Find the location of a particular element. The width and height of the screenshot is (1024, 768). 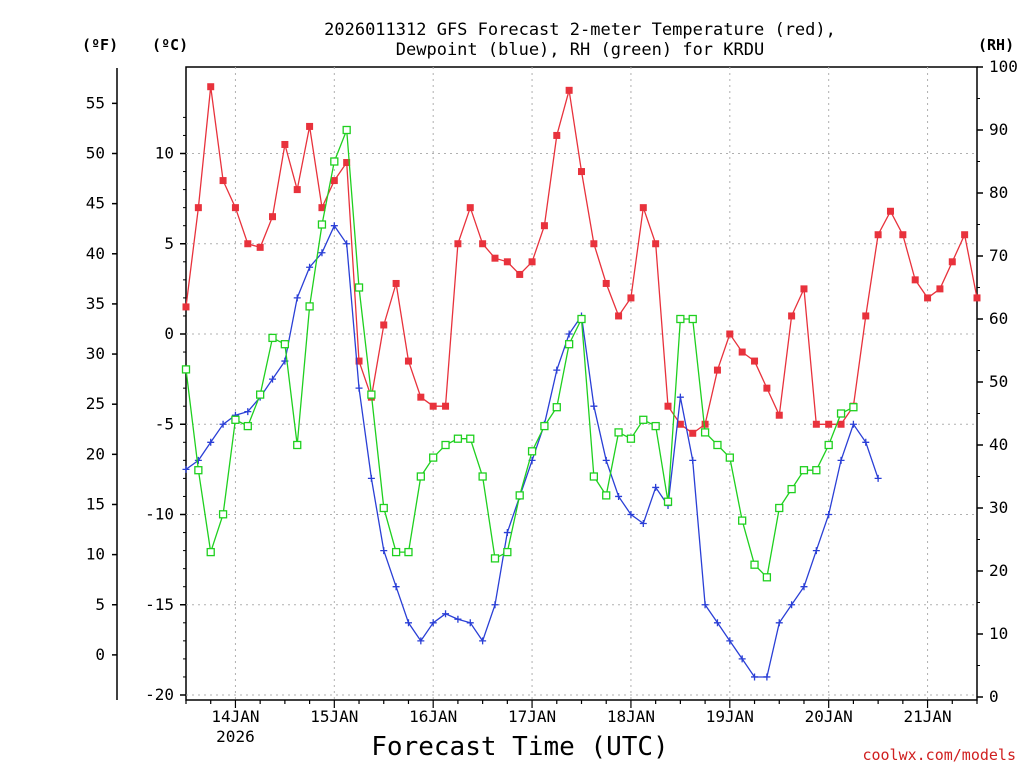

fahrenheit-tick-label: 45 is located at coordinates (95, 203).